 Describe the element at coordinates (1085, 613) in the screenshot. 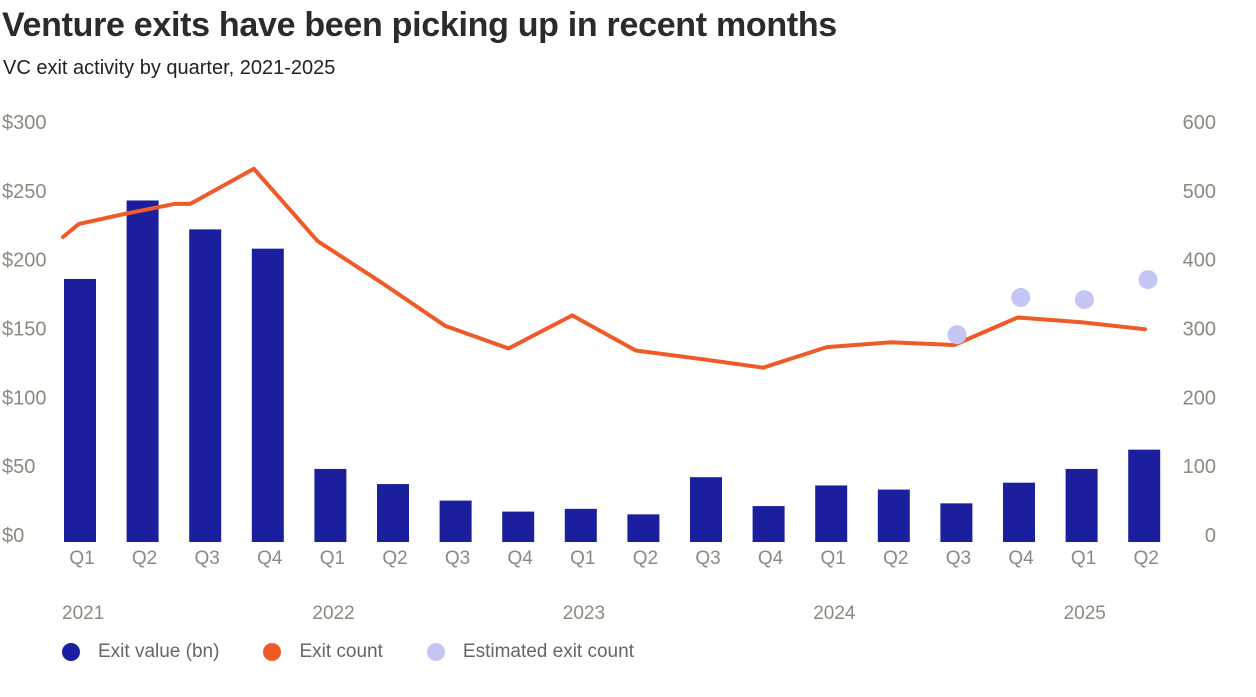

I see `year-label: 2025` at that location.